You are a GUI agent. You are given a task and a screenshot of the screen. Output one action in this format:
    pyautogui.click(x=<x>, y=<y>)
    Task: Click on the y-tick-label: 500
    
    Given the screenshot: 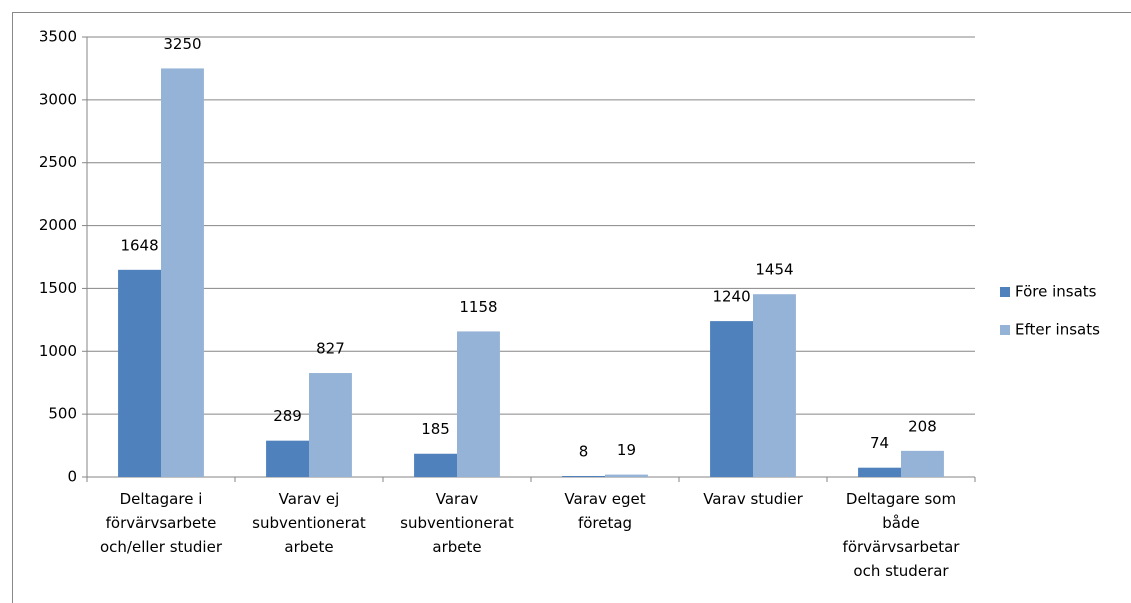 What is the action you would take?
    pyautogui.click(x=62, y=414)
    